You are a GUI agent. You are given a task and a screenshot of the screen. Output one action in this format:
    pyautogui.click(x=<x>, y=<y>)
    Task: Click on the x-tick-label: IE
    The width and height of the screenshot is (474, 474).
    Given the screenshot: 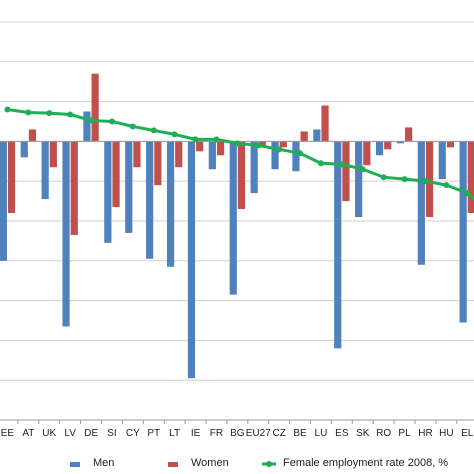 What is the action you would take?
    pyautogui.click(x=196, y=433)
    